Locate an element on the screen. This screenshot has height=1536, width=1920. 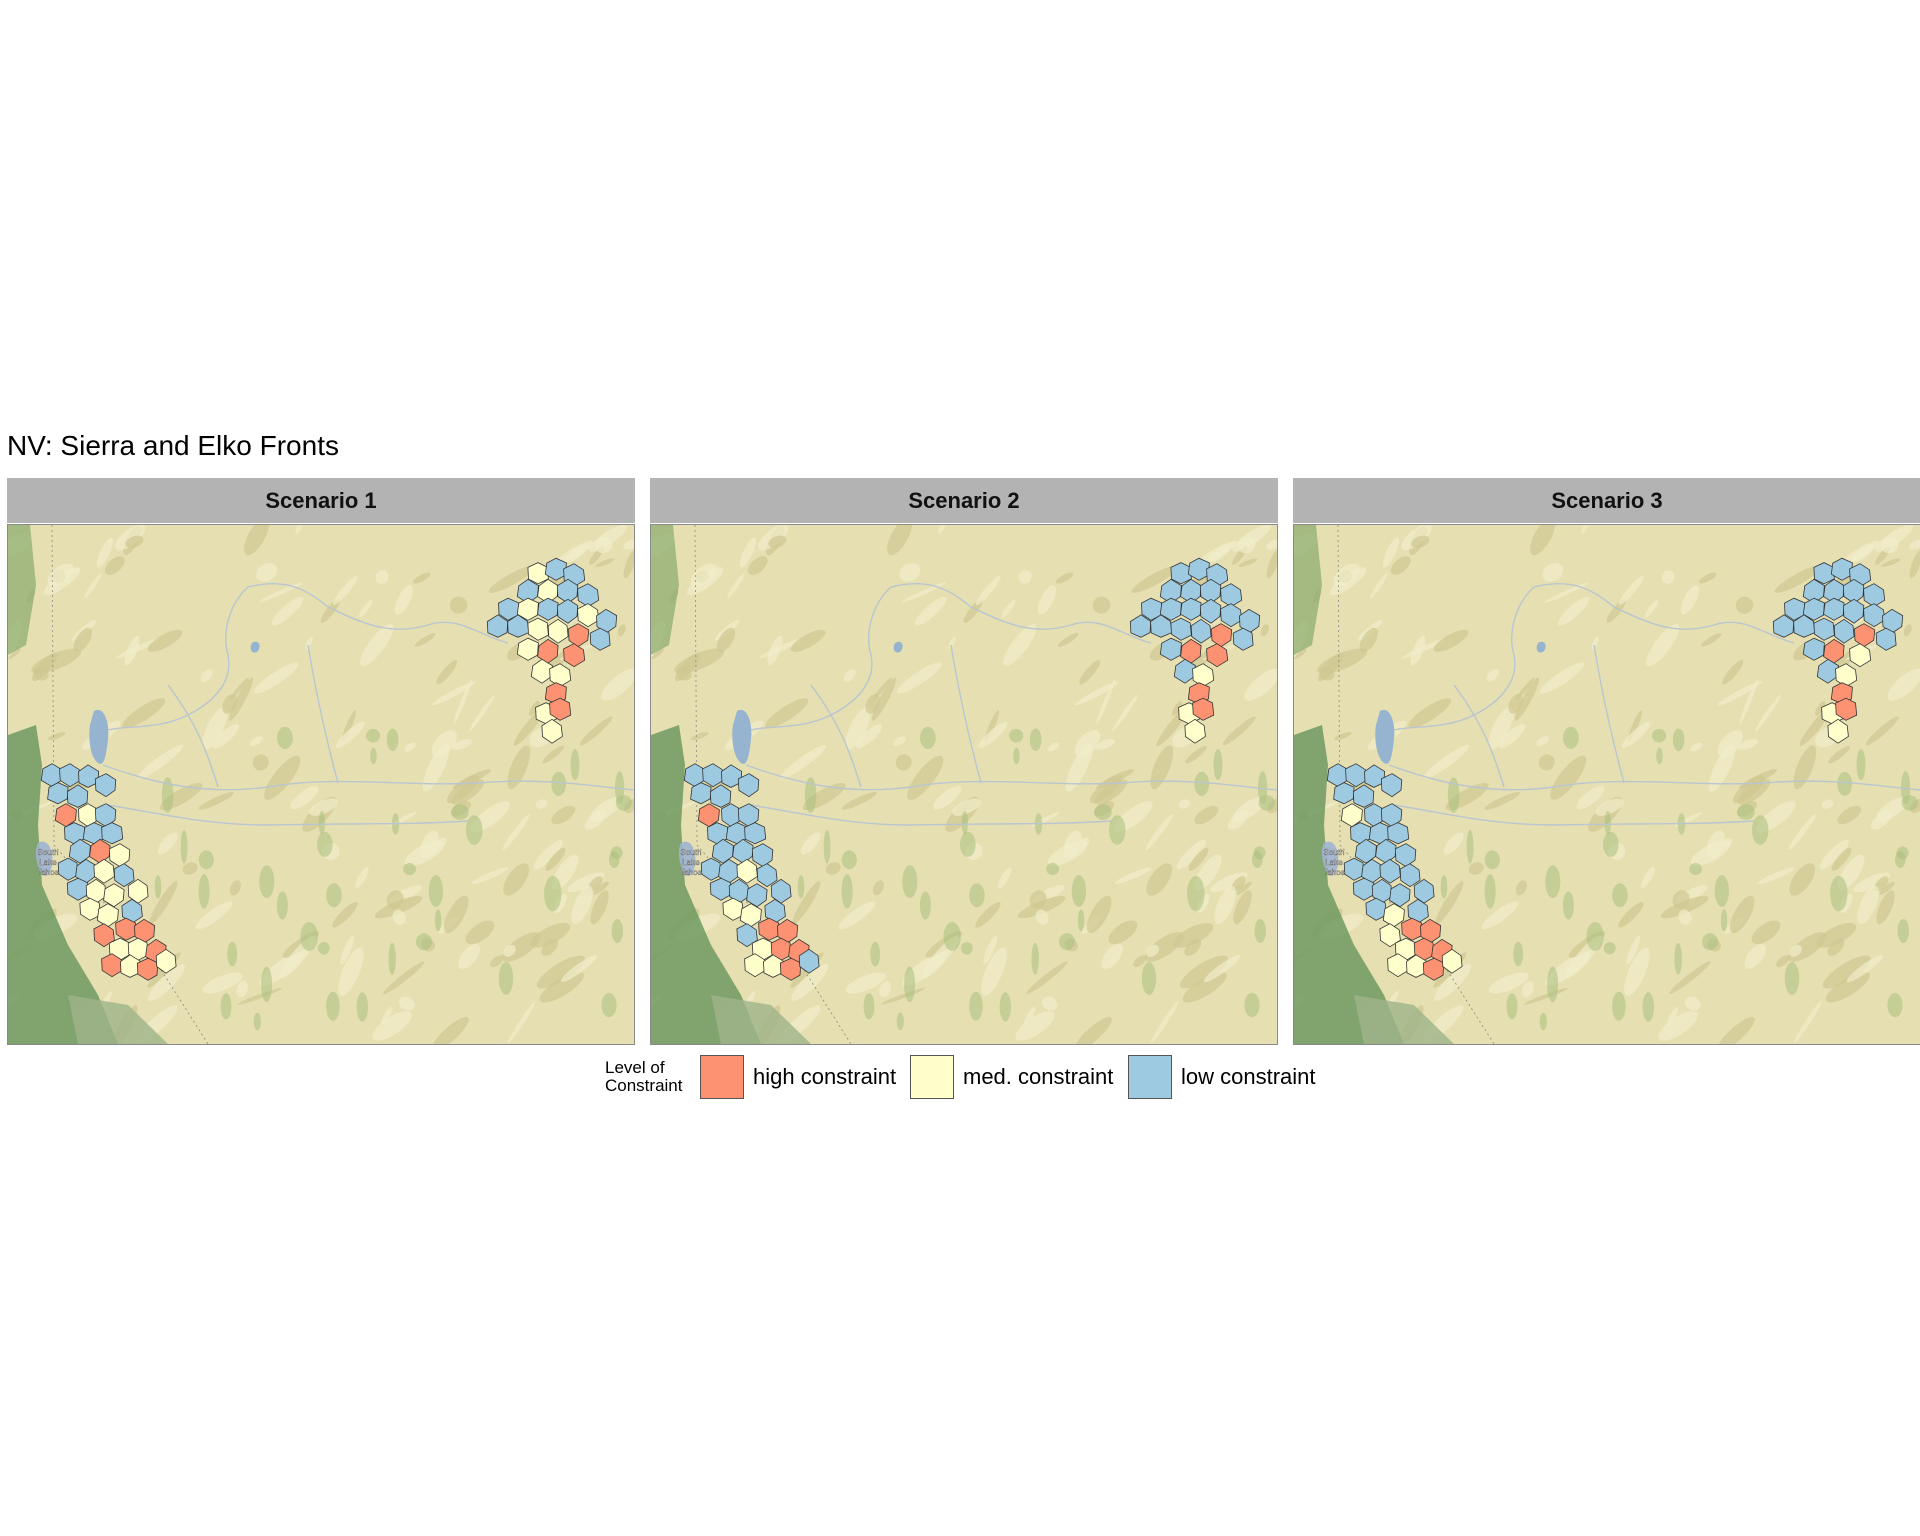
legend-label-low: low constraint is located at coordinates (1248, 1076).